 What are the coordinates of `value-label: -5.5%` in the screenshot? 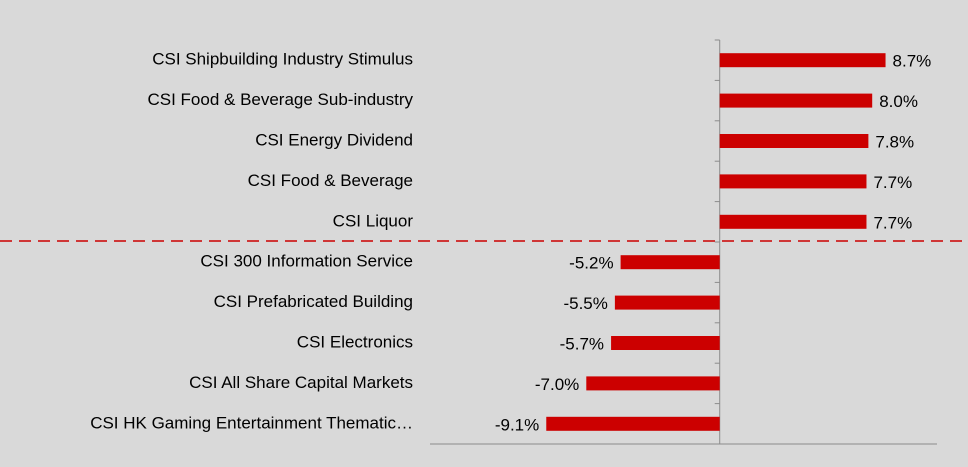 It's located at (585, 303).